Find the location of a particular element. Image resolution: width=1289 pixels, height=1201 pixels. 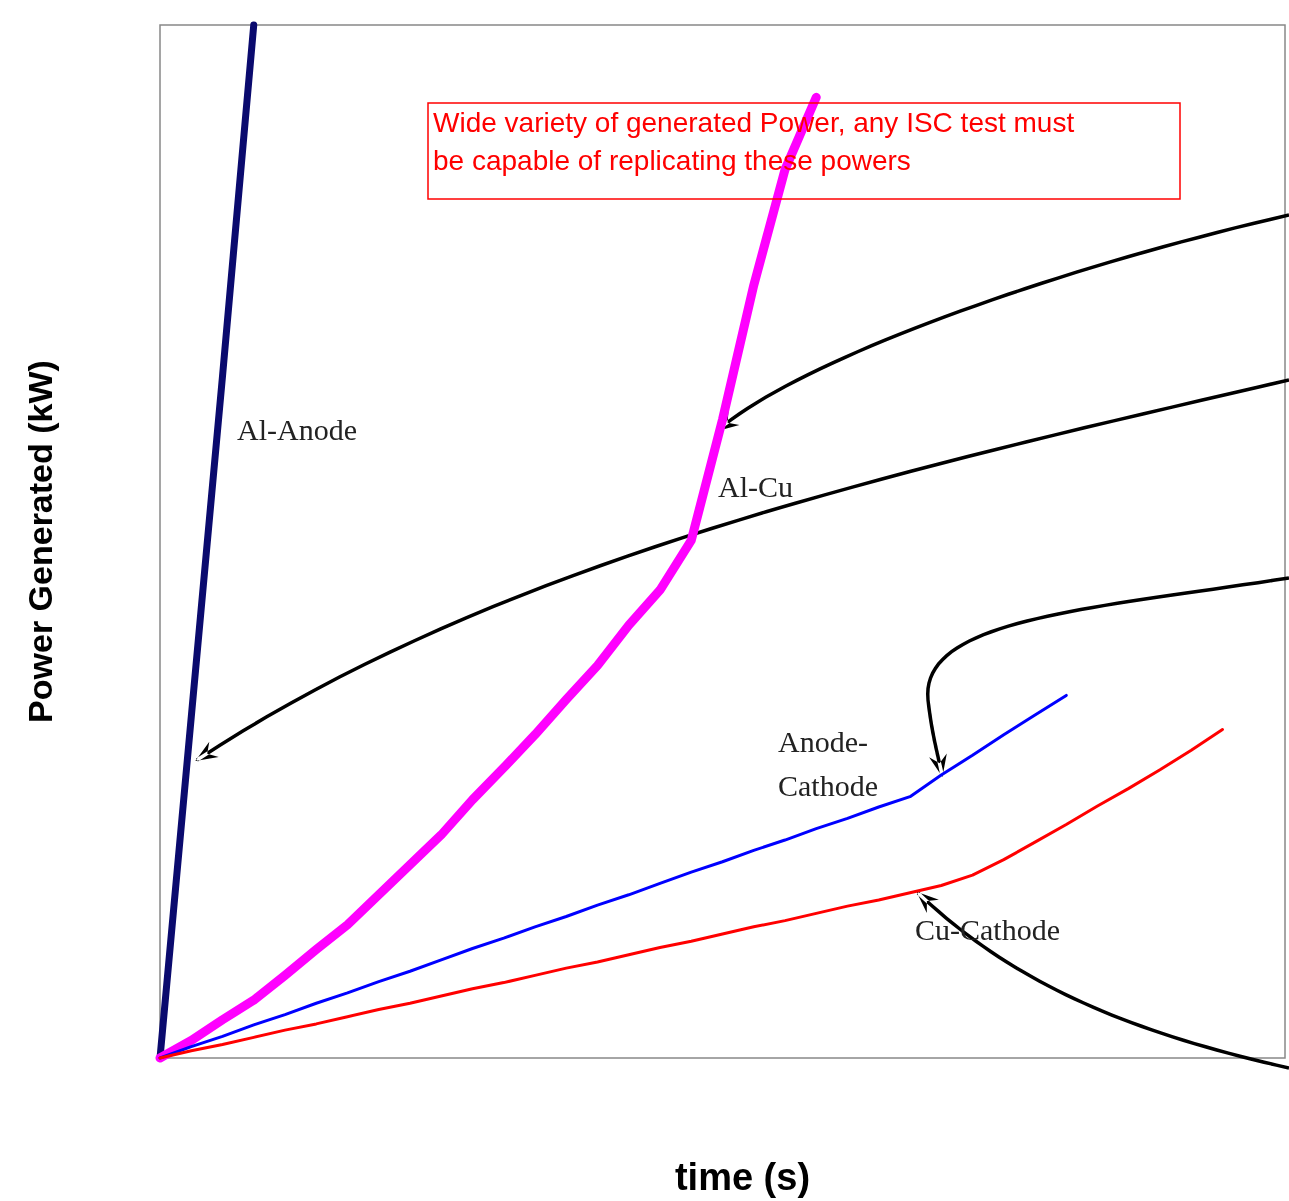

y-axis-title: Power Generated (kW) is located at coordinates (40, 541).